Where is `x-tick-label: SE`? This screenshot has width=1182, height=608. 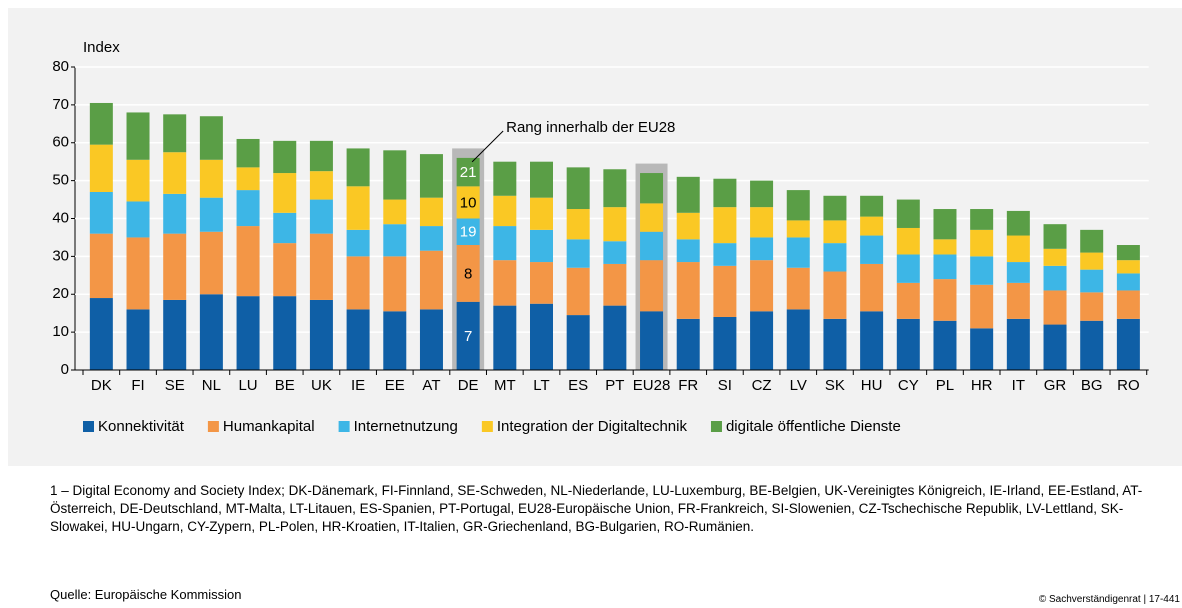
x-tick-label: SE is located at coordinates (175, 385).